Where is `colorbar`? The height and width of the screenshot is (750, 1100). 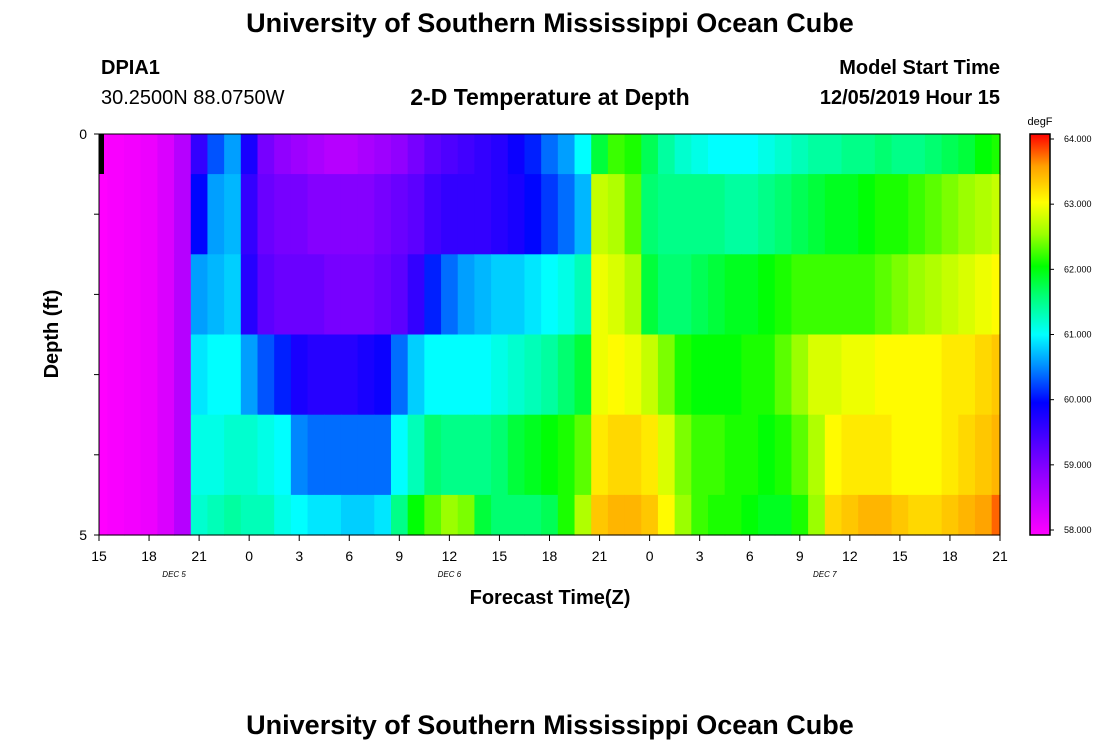 colorbar is located at coordinates (1040, 334).